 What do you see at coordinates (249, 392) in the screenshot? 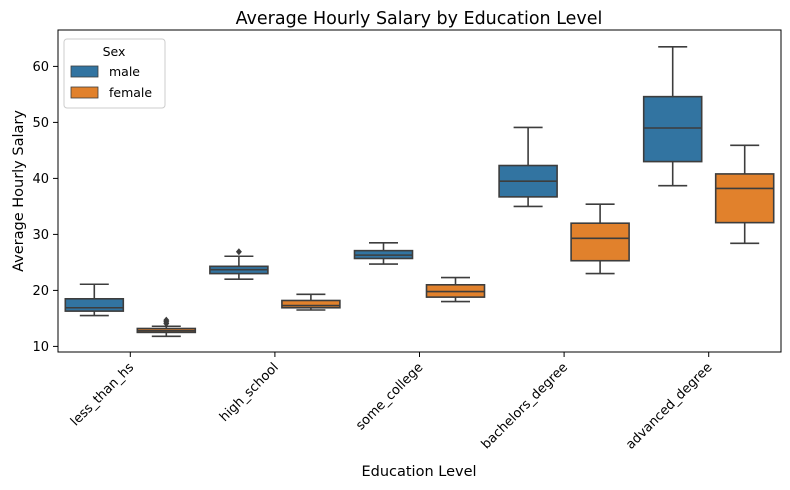
I see `x-tick-label: high_school` at bounding box center [249, 392].